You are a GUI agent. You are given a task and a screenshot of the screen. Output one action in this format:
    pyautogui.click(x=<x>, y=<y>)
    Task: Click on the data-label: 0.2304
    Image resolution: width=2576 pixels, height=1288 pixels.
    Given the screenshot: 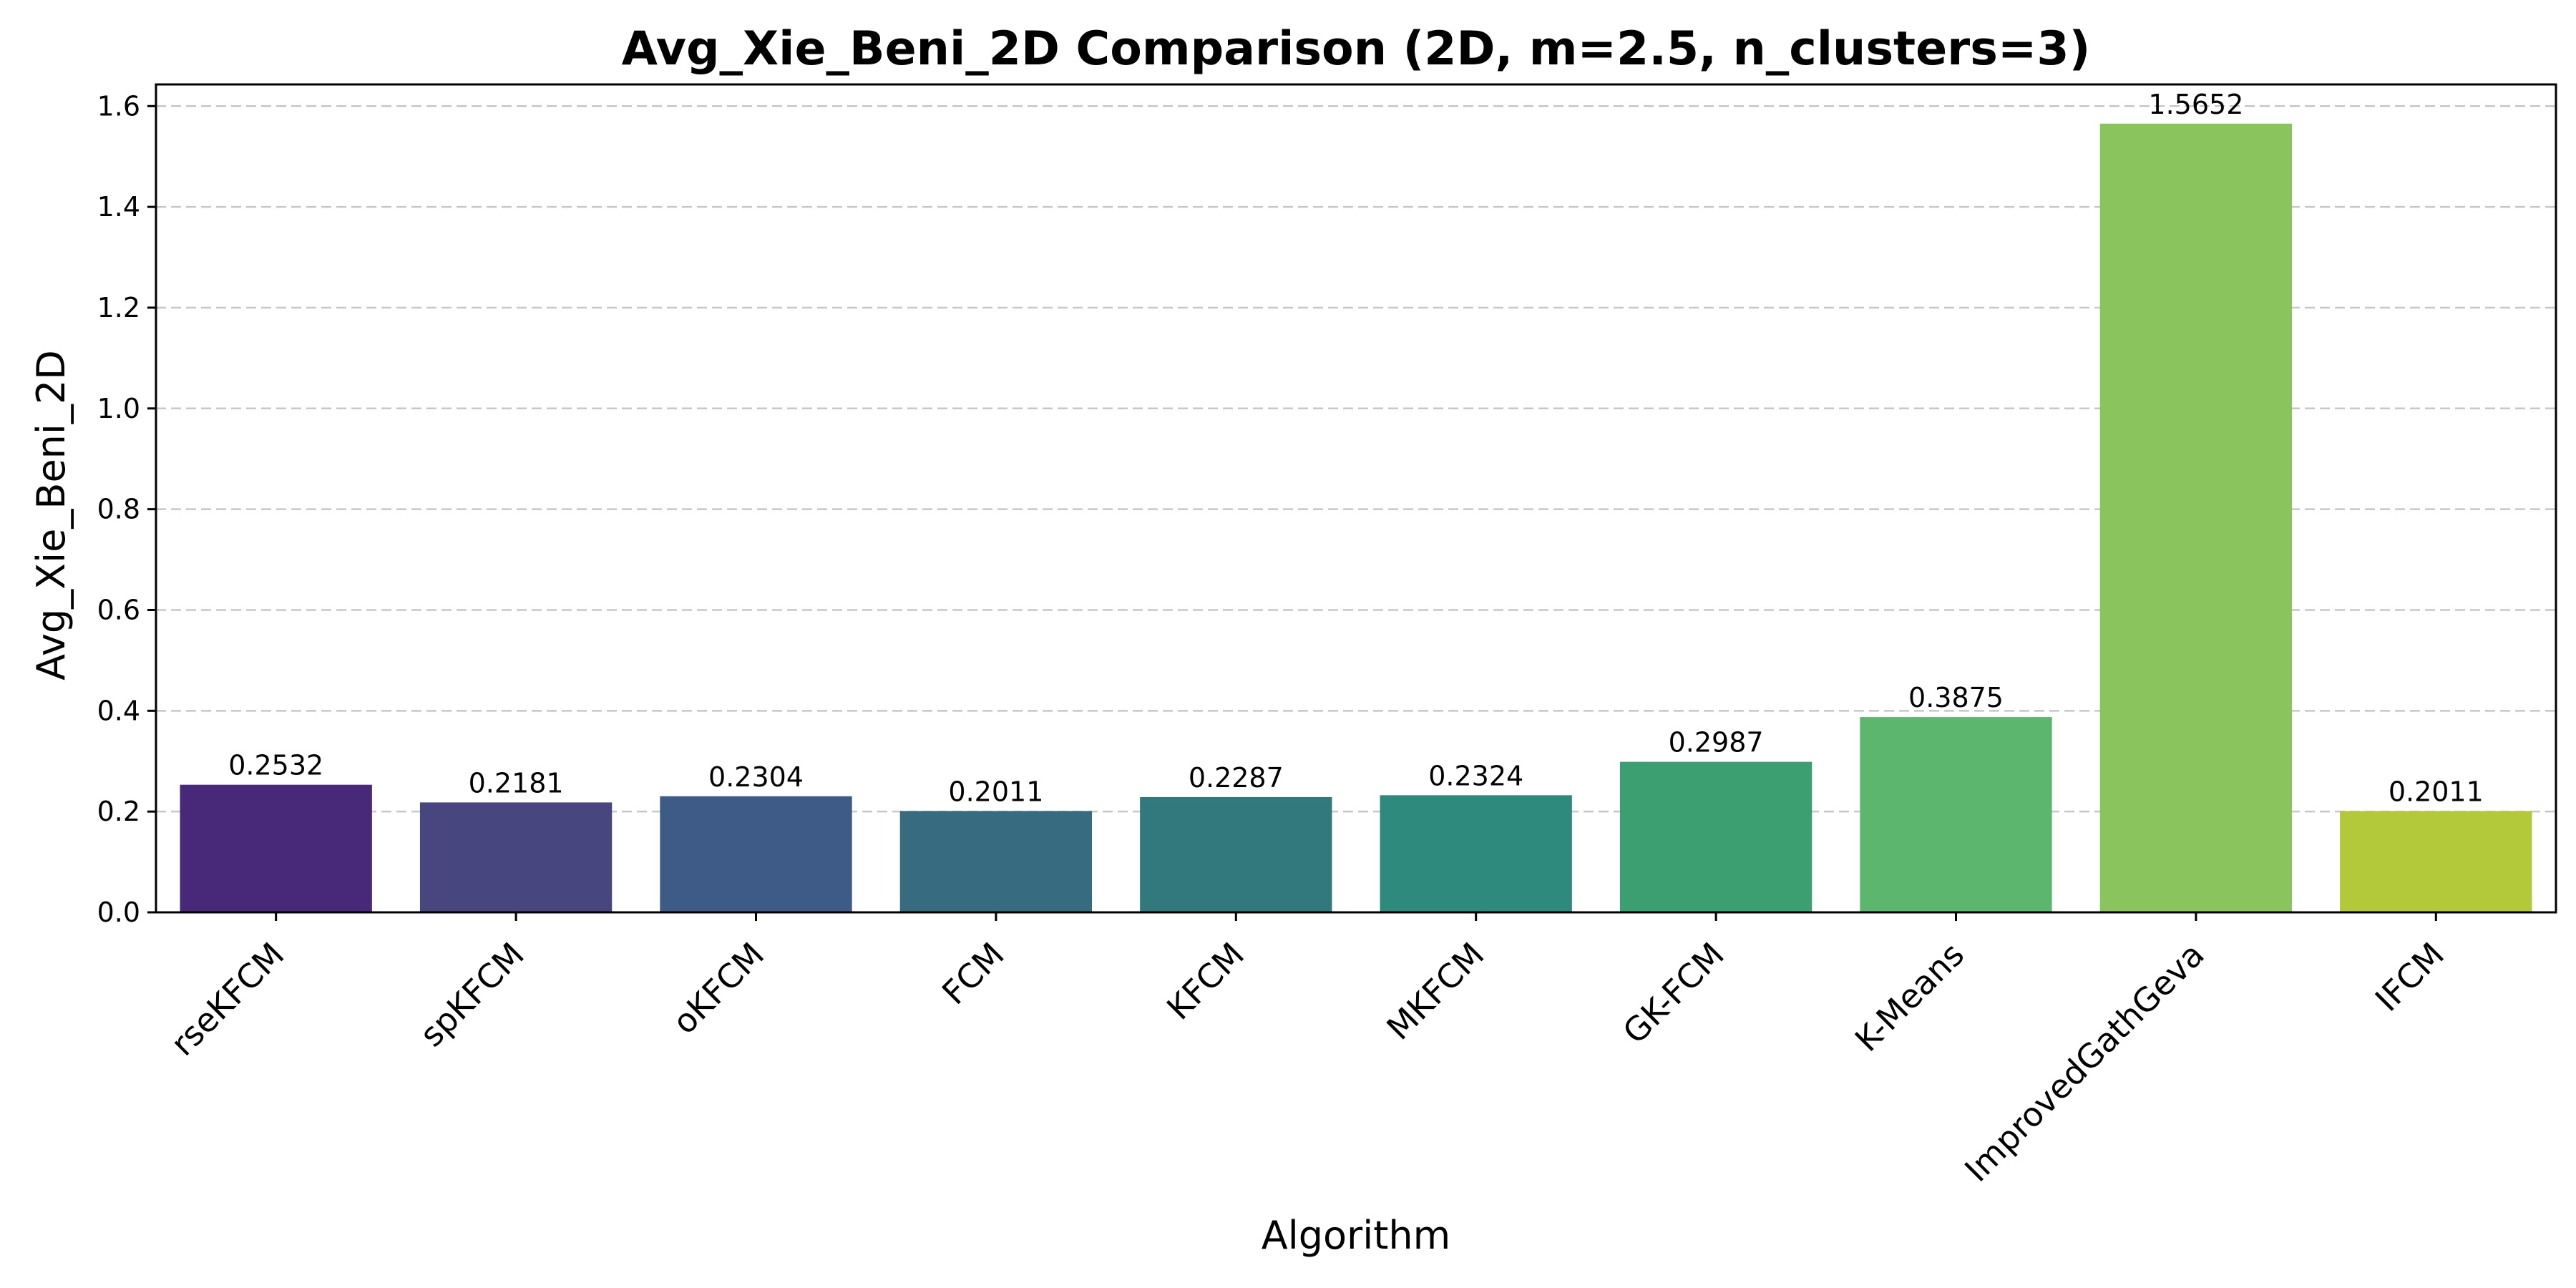 What is the action you would take?
    pyautogui.click(x=756, y=777)
    